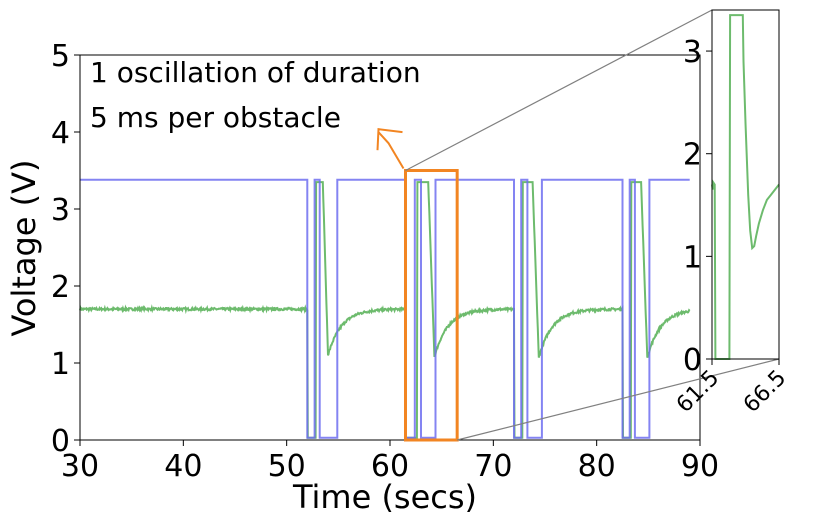  Describe the element at coordinates (692, 257) in the screenshot. I see `inset-y-tick-label: 1` at that location.